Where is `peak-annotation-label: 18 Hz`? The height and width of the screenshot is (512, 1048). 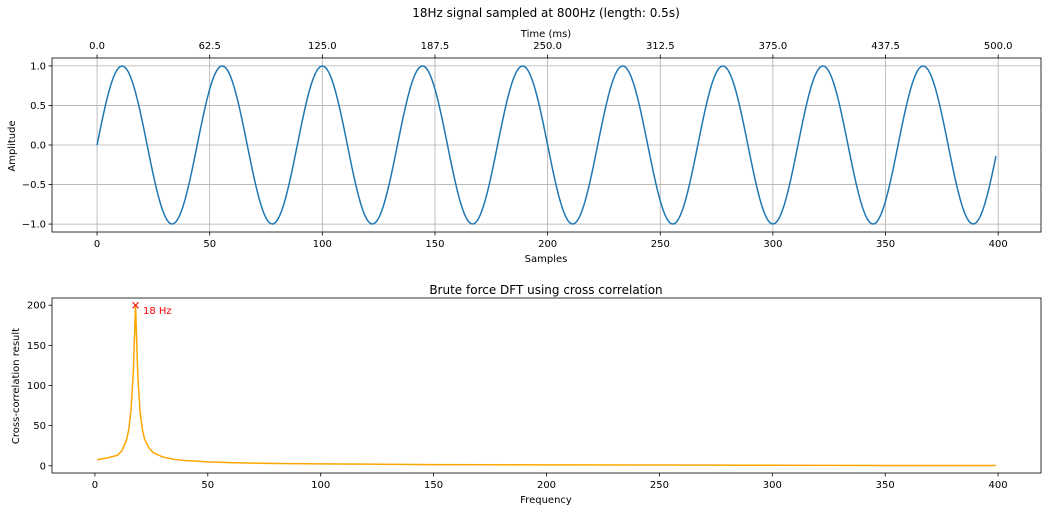
peak-annotation-label: 18 Hz is located at coordinates (157, 311).